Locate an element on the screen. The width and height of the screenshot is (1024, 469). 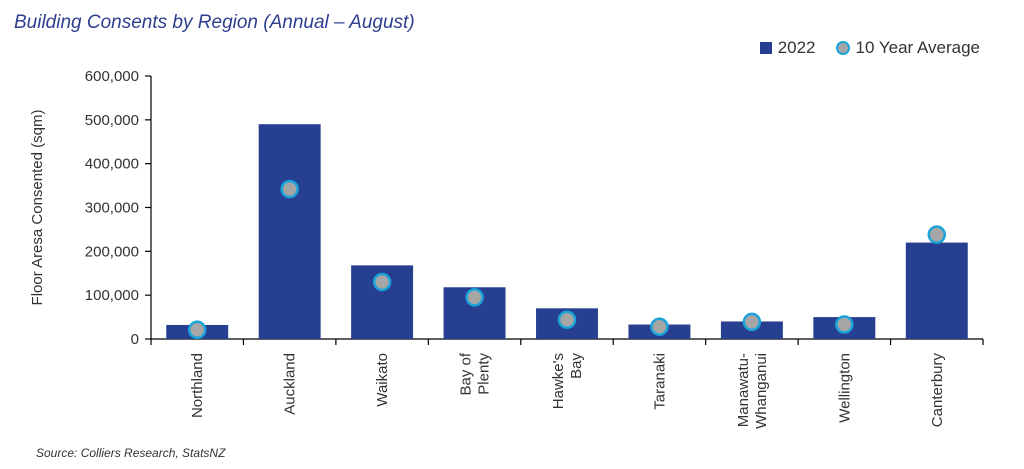
x-tick-label: Manawatu- is located at coordinates (743, 390).